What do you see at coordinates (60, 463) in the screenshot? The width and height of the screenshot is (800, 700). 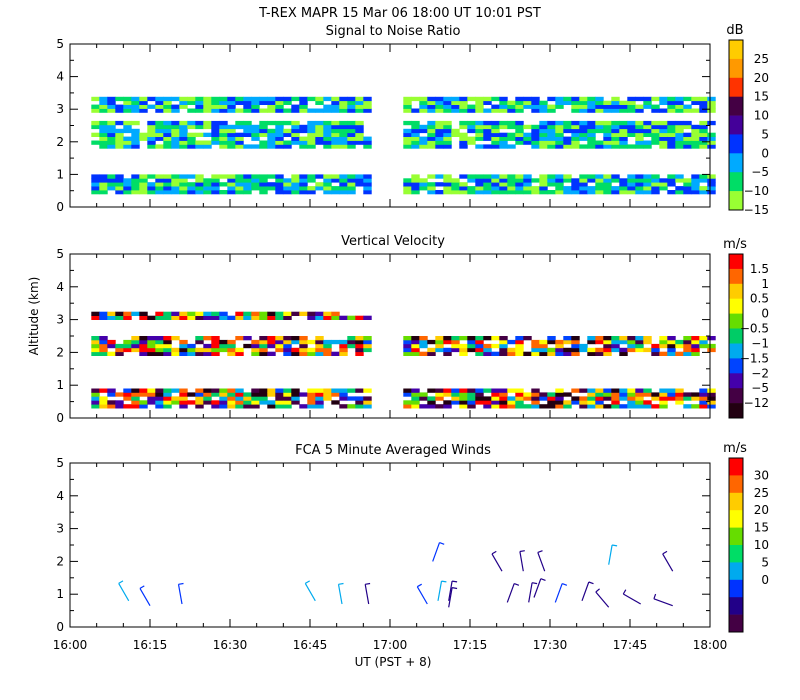 I see `y-tick-label: 5` at bounding box center [60, 463].